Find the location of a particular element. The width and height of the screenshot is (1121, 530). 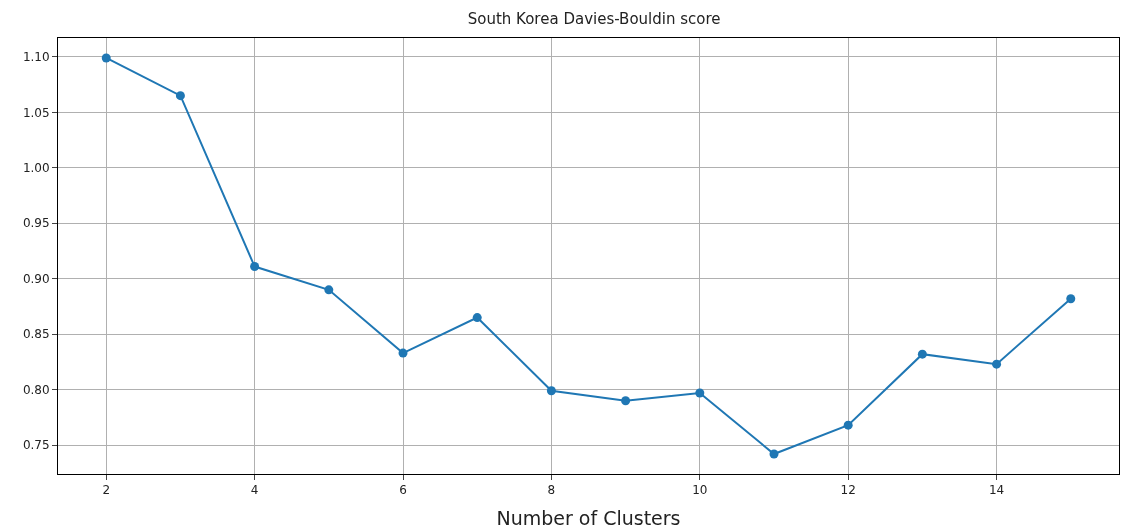

x-tick-label: 10 is located at coordinates (700, 490).